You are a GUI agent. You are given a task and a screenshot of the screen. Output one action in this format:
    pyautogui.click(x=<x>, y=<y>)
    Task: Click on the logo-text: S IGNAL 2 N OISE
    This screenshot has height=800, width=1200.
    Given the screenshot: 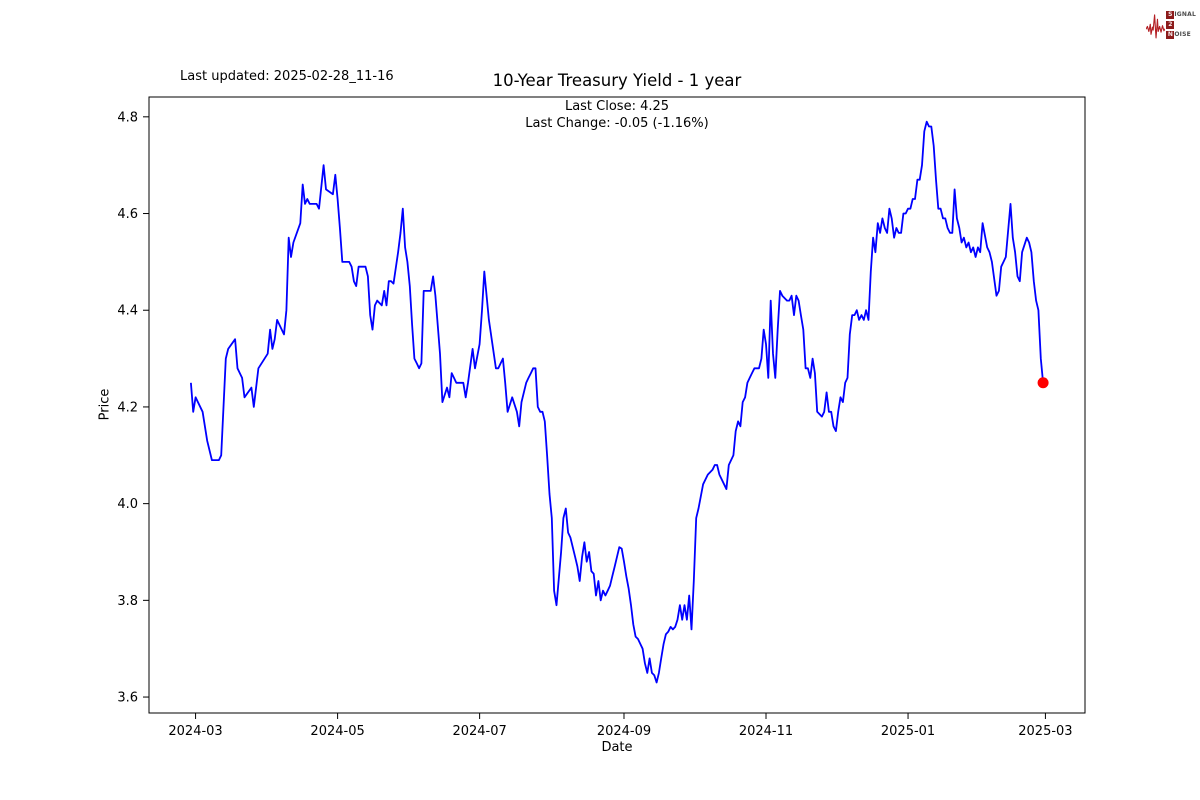 What is the action you would take?
    pyautogui.click(x=1181, y=25)
    